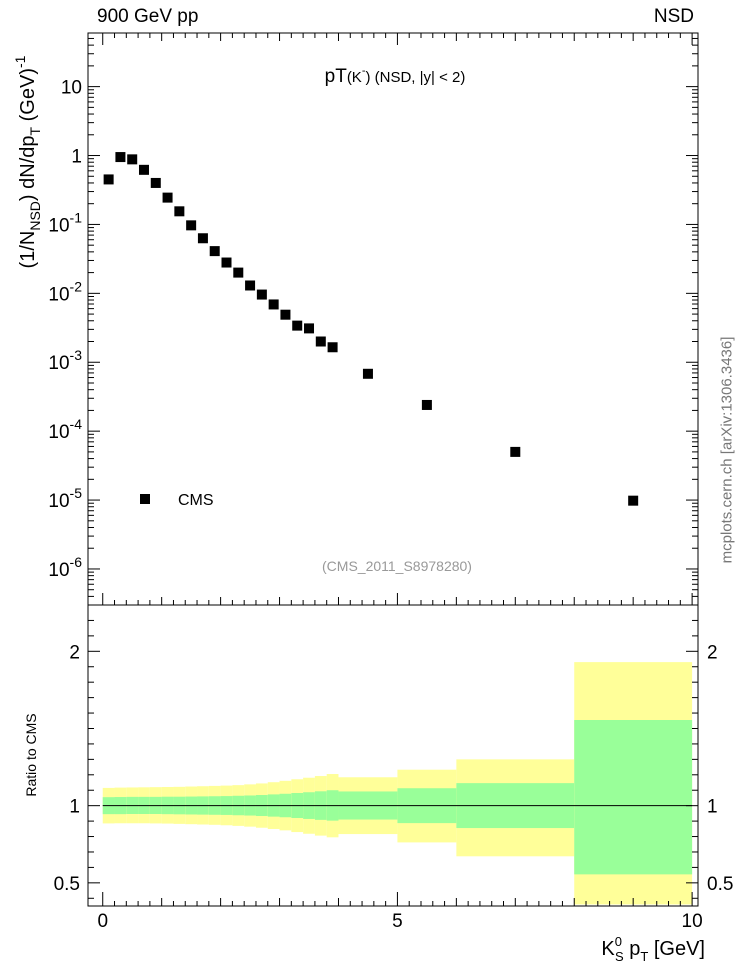  What do you see at coordinates (712, 652) in the screenshot?
I see `ratio-y-tick-label-right: 2` at bounding box center [712, 652].